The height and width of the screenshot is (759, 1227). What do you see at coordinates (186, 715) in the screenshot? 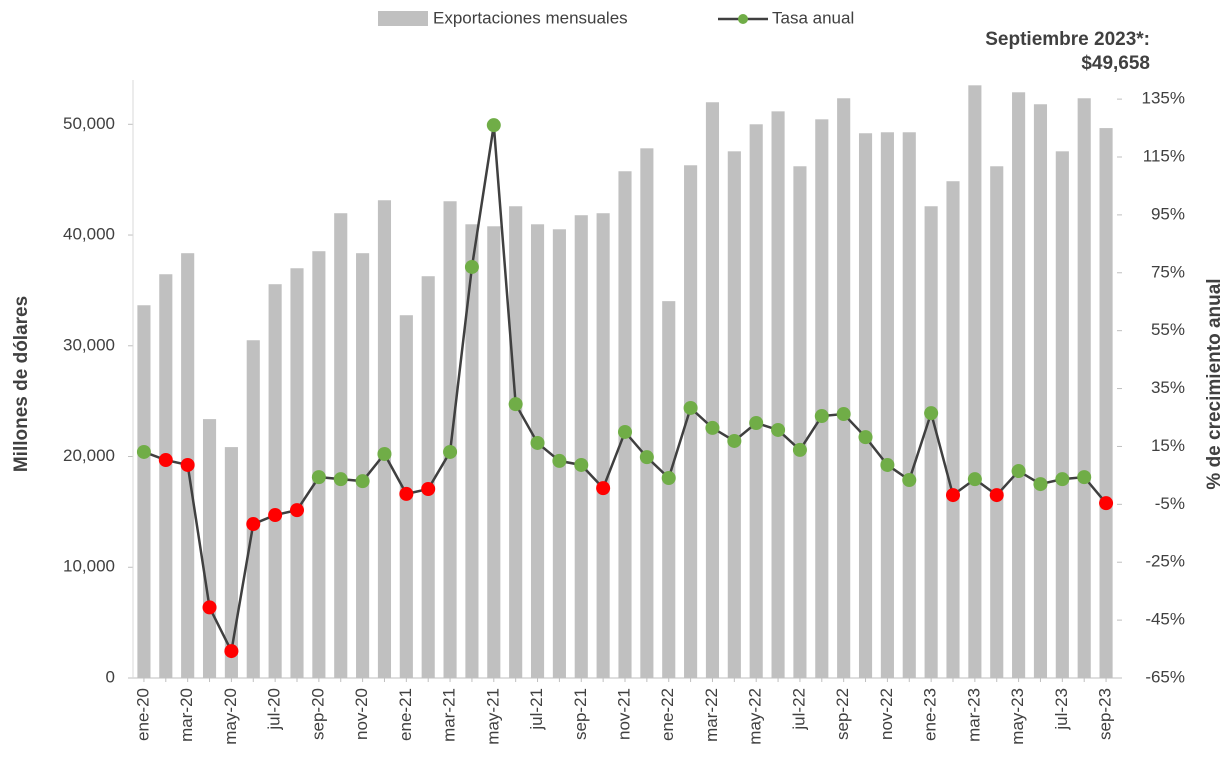
I see `x-tick-label: mar-20` at bounding box center [186, 715].